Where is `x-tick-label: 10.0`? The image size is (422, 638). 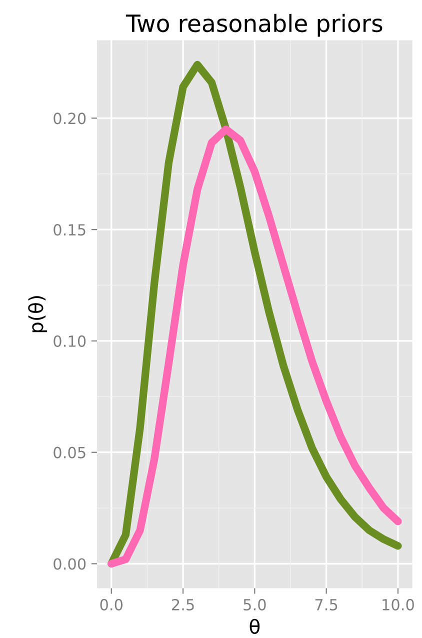 x-tick-label: 10.0 is located at coordinates (398, 604).